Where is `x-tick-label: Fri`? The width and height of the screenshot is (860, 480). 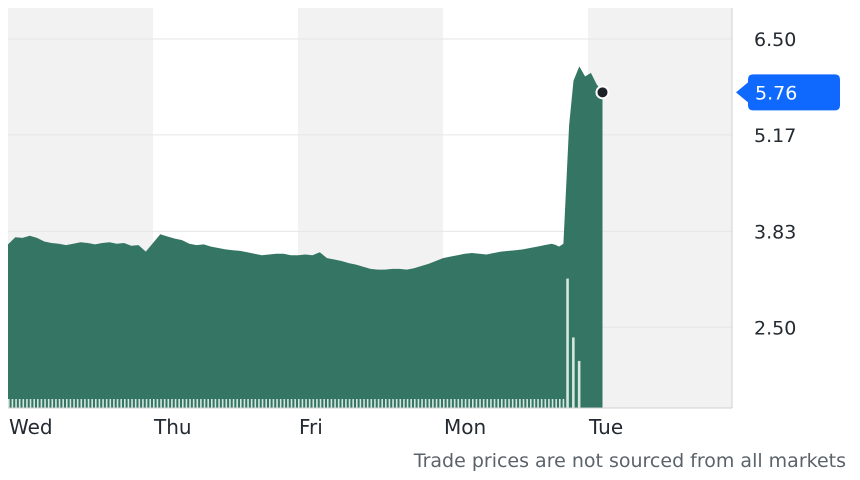 x-tick-label: Fri is located at coordinates (311, 427).